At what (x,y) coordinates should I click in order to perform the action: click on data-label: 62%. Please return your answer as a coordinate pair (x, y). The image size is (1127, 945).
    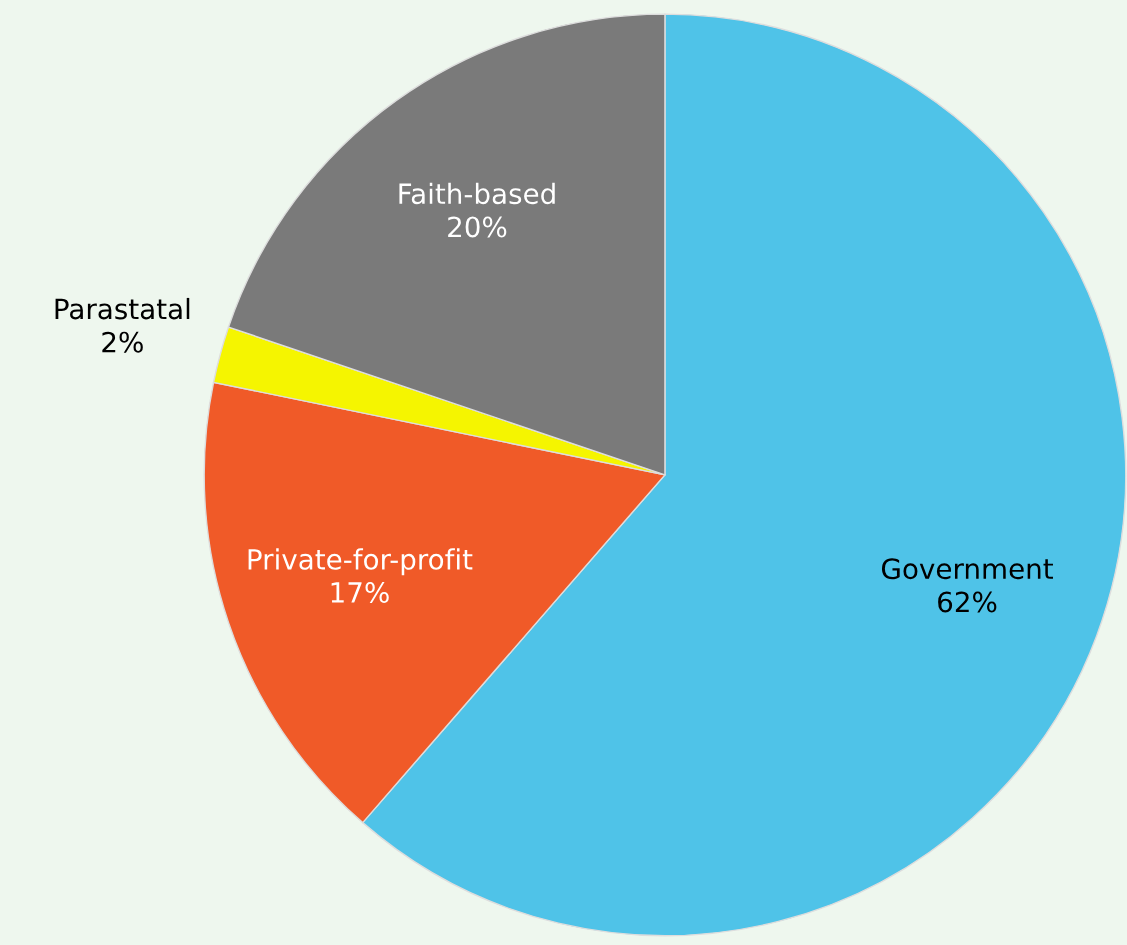
    Looking at the image, I should click on (967, 602).